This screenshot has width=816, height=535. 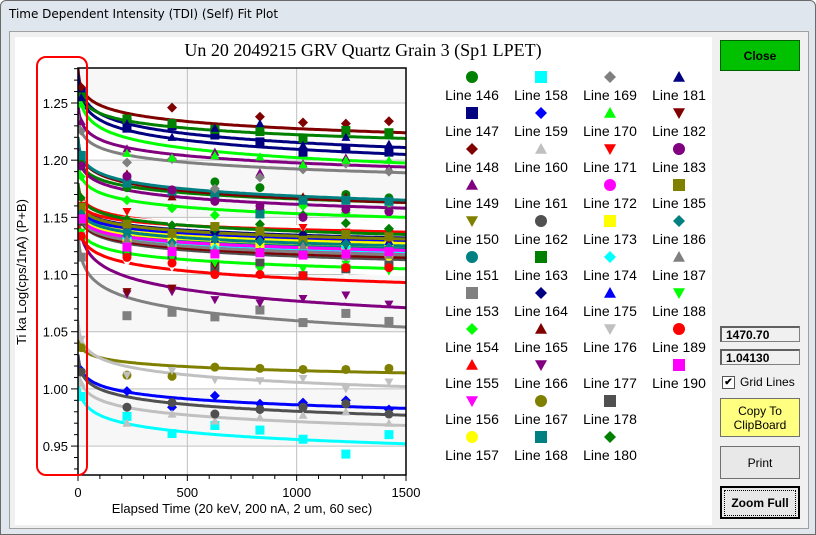 What do you see at coordinates (610, 203) in the screenshot?
I see `legend-label: Line 172` at bounding box center [610, 203].